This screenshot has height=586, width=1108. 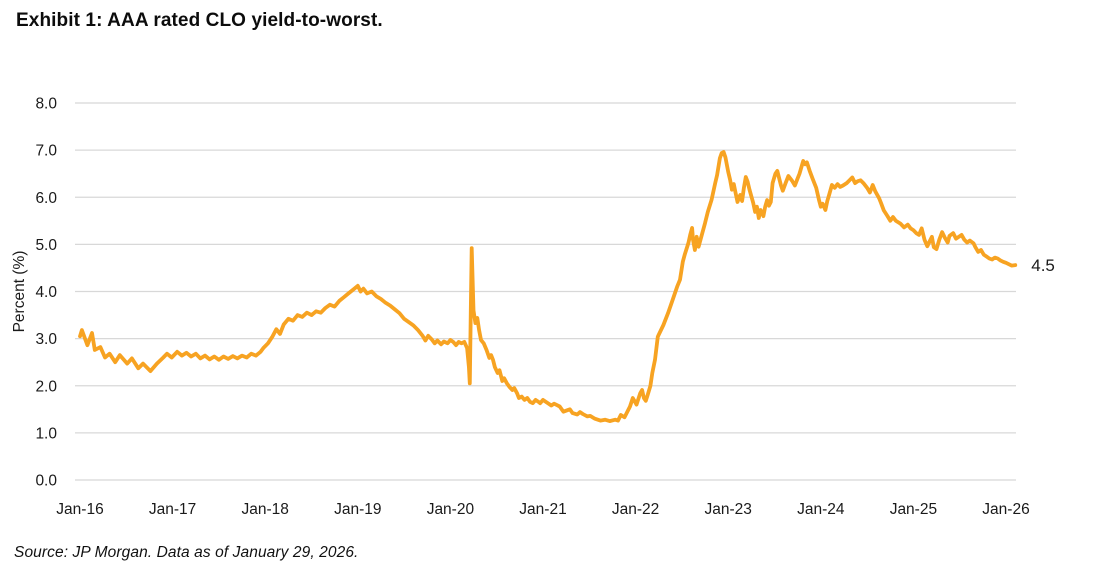 I want to click on x-tick-label: Jan-22, so click(x=635, y=509).